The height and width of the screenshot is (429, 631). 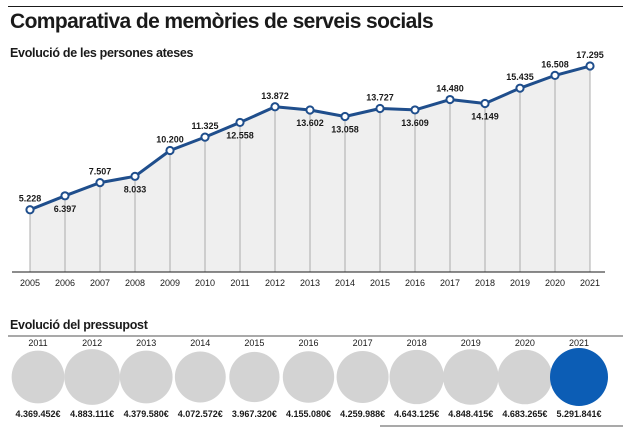 What do you see at coordinates (362, 414) in the screenshot?
I see `budget-value-label: 4.259.988€` at bounding box center [362, 414].